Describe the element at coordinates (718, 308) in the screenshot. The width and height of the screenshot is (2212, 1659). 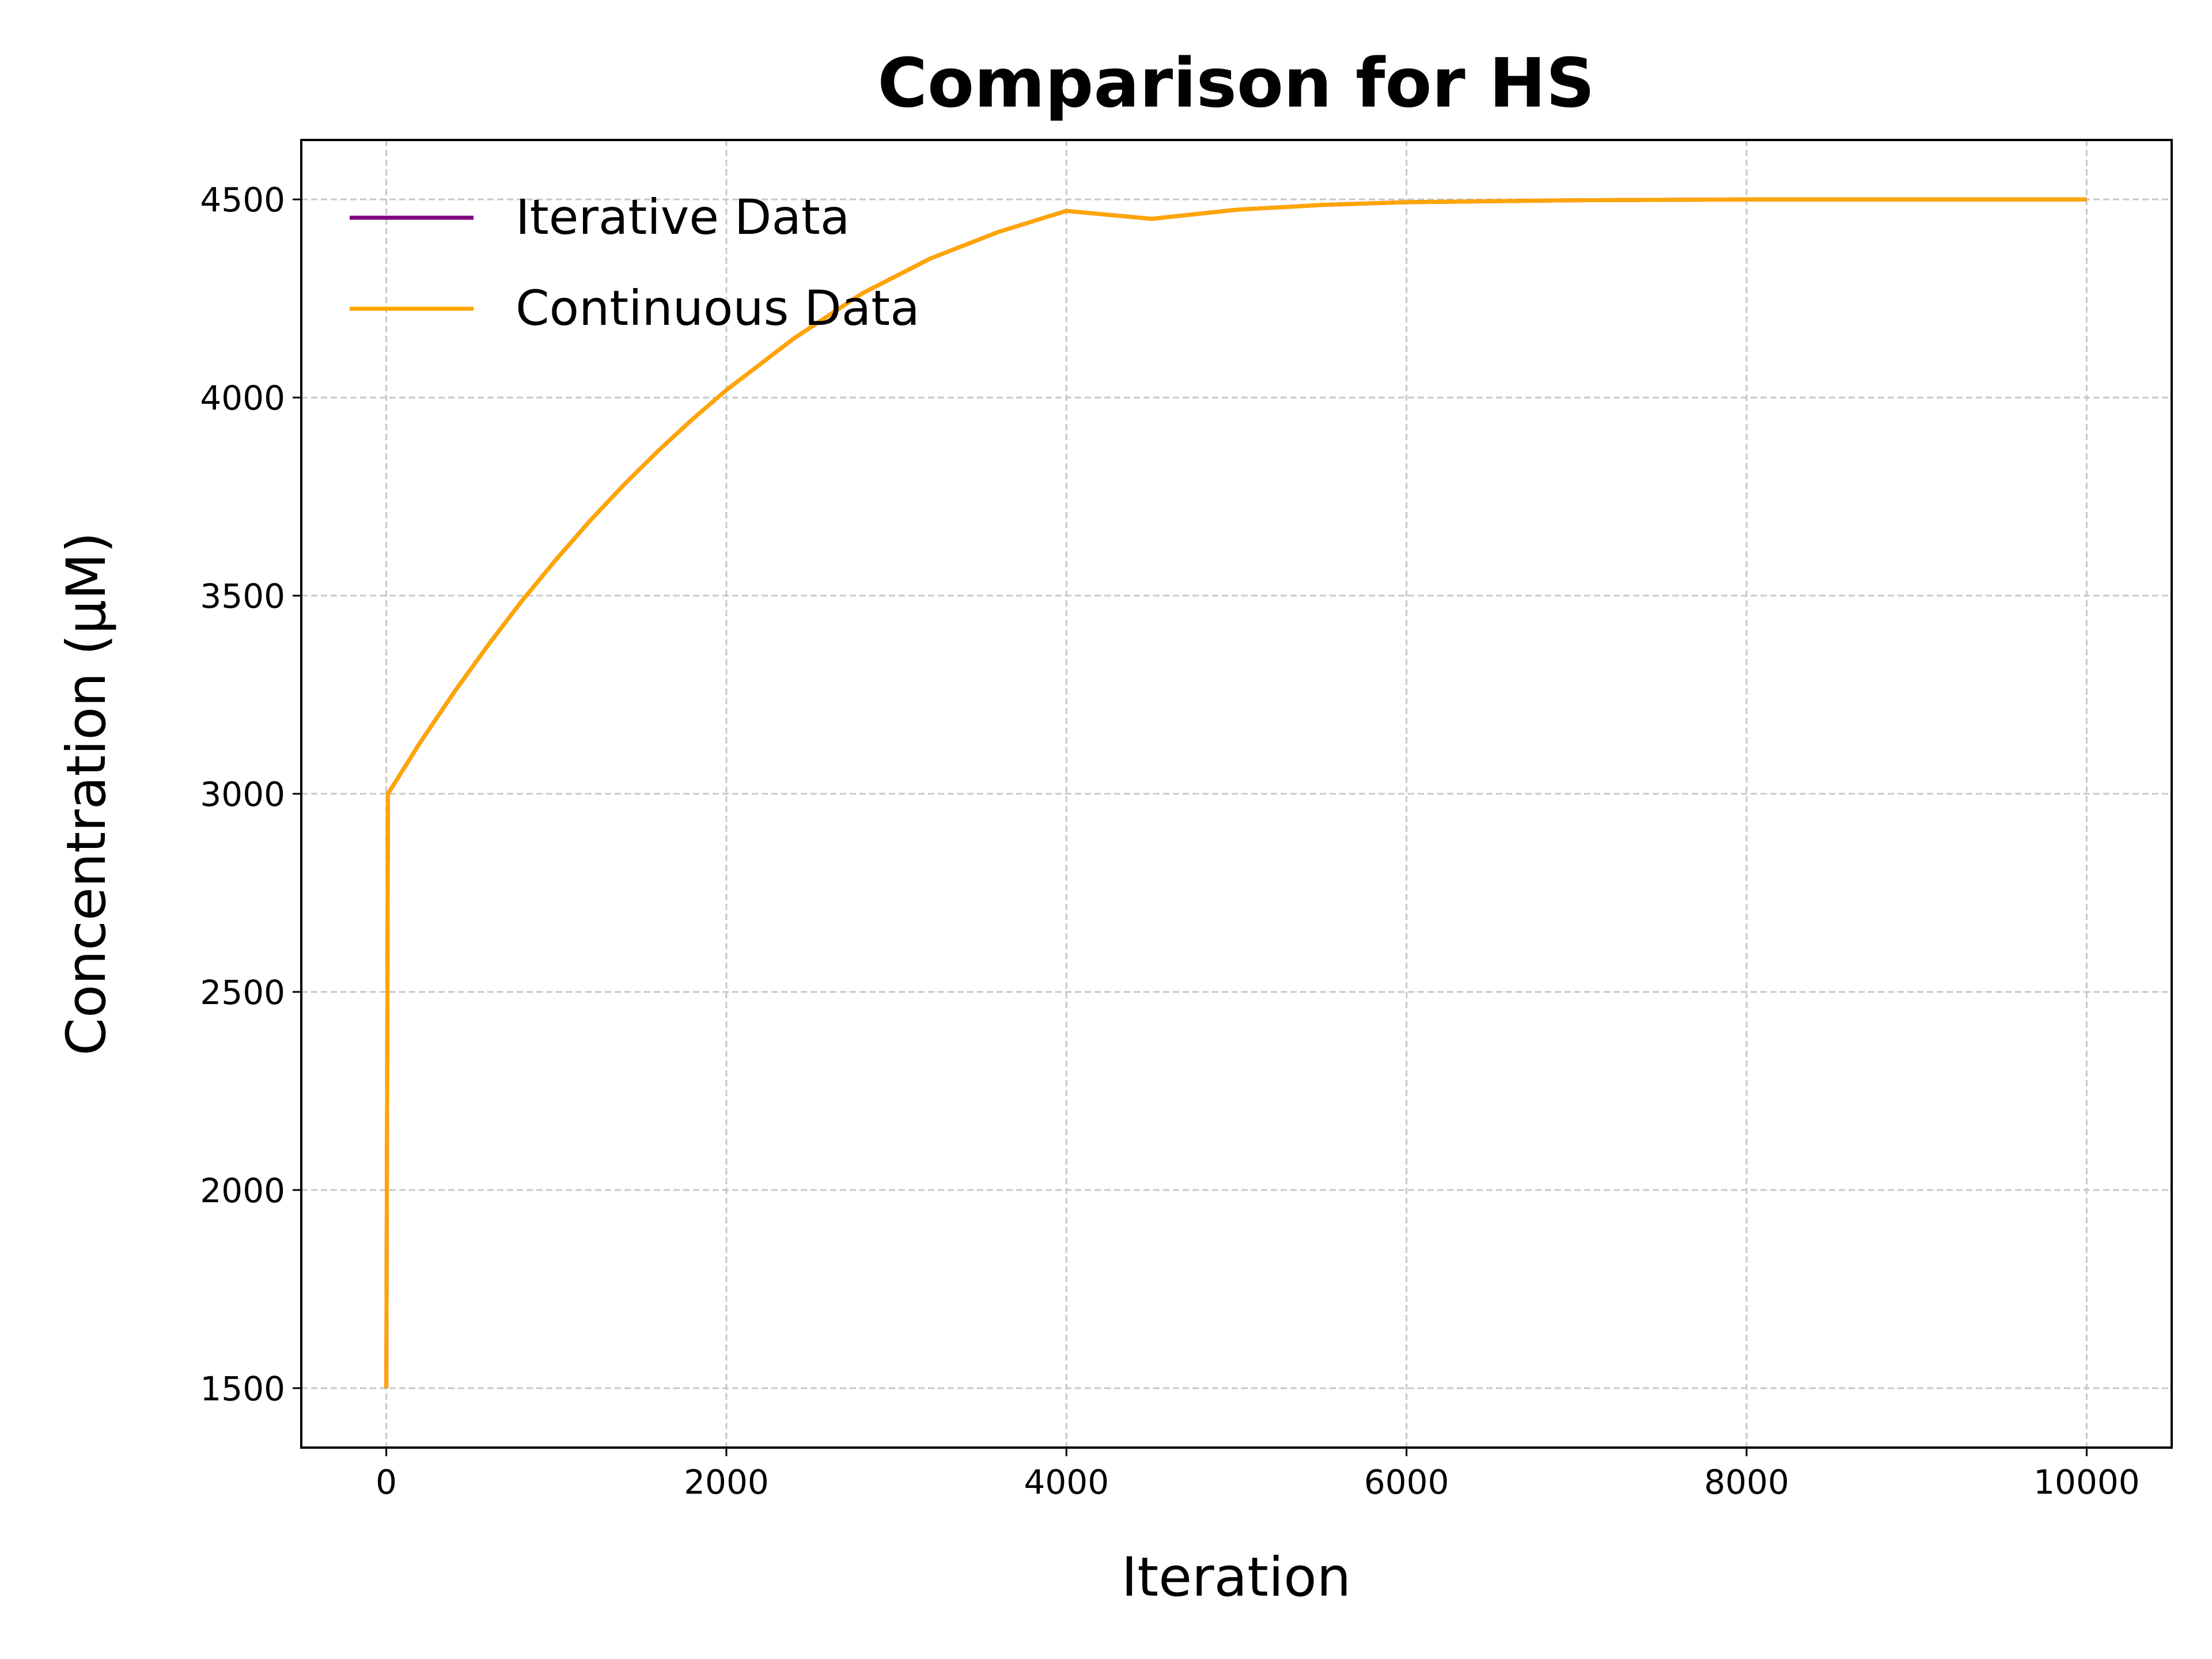
I see `legend-label: Continuous Data` at that location.